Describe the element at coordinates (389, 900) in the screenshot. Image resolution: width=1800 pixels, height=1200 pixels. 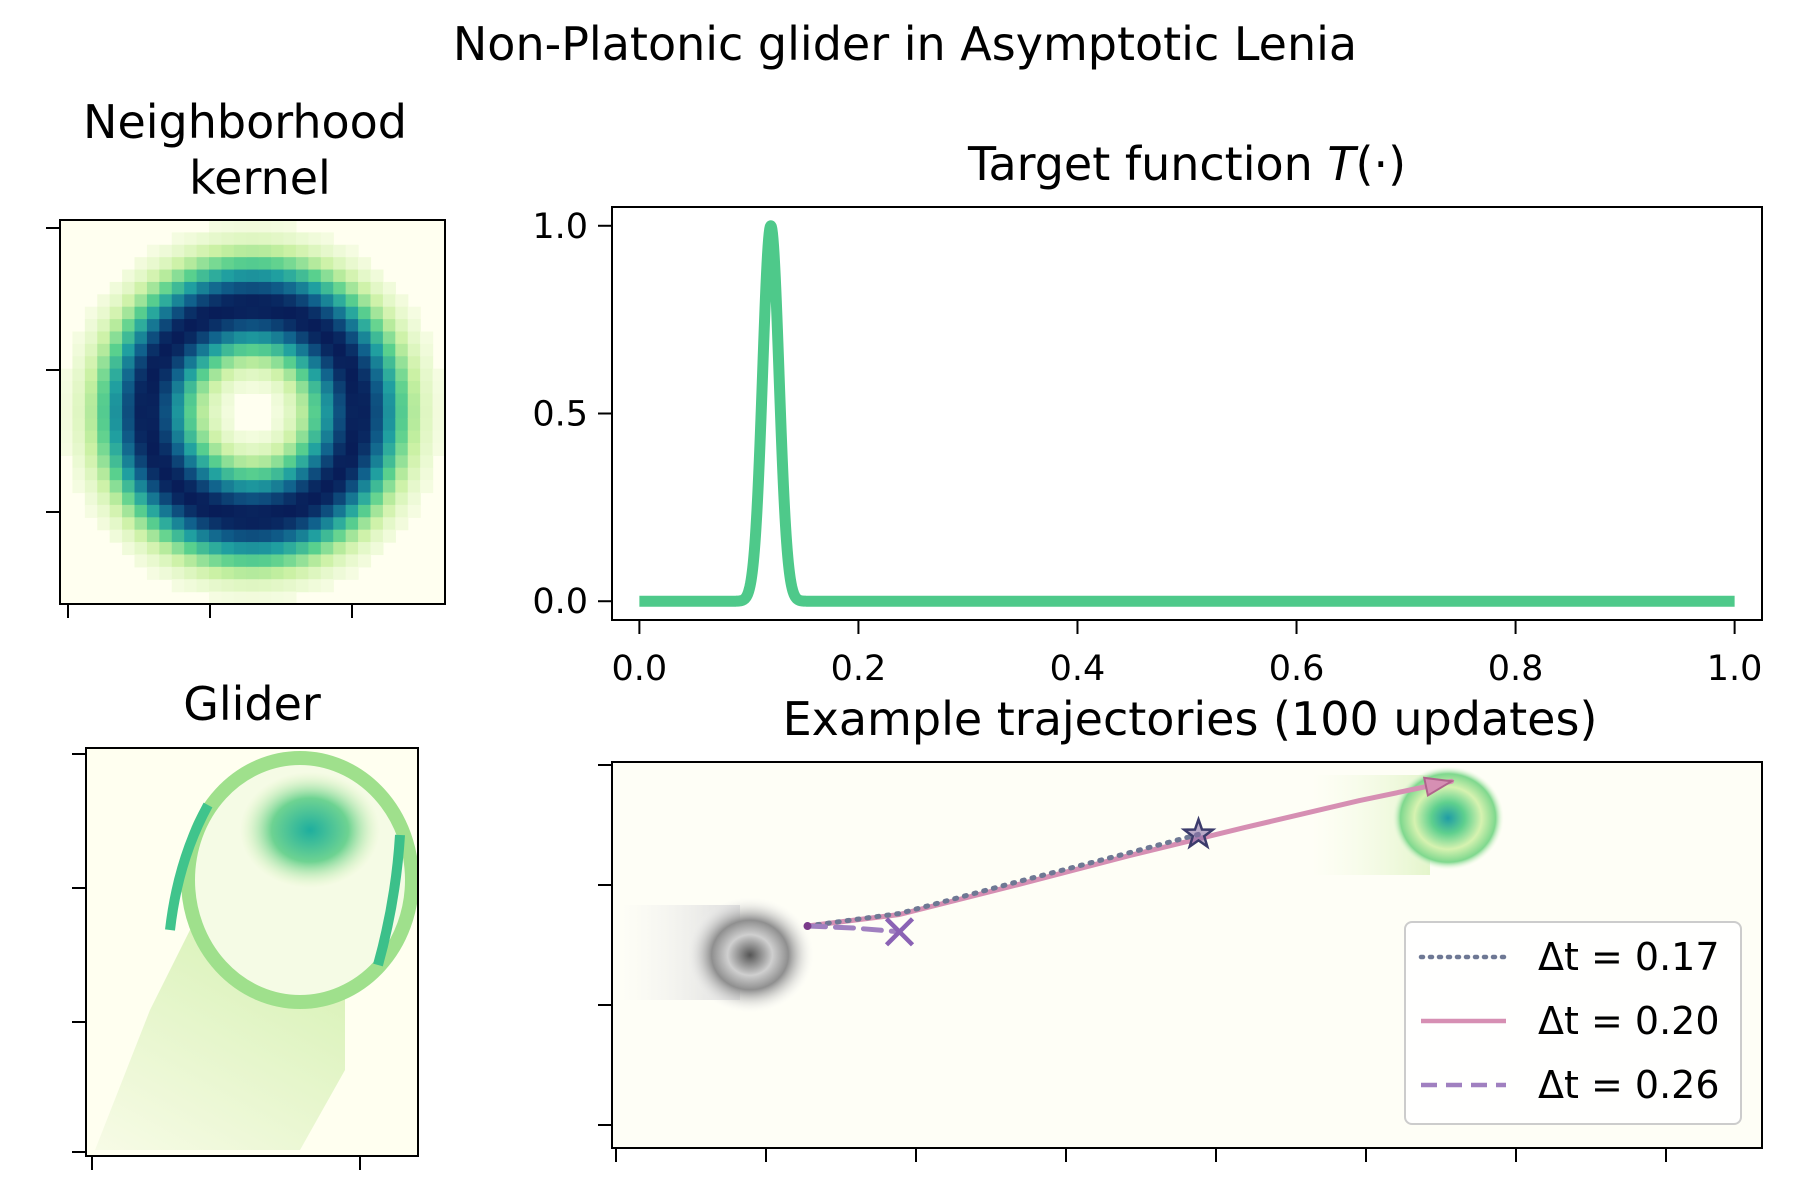
I see `glider-edge-right` at that location.